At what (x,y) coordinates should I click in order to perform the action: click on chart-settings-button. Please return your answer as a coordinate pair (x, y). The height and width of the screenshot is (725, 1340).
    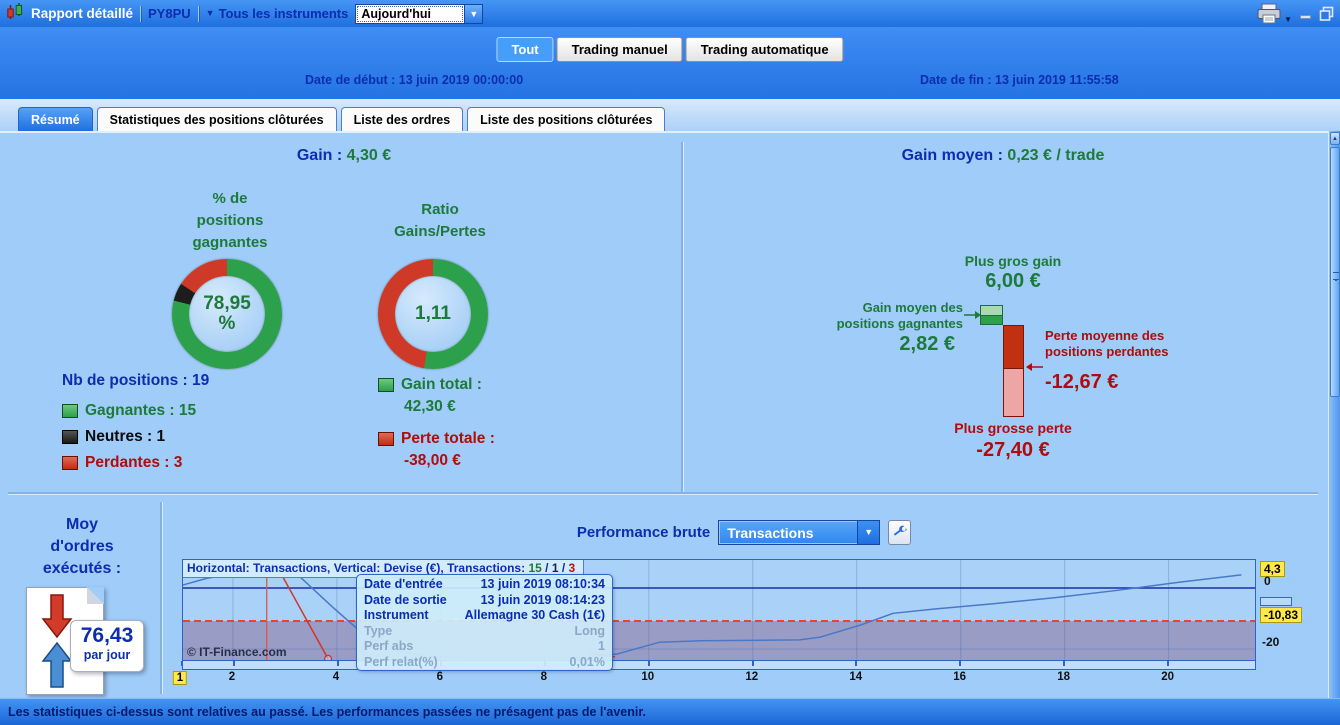
    Looking at the image, I should click on (900, 532).